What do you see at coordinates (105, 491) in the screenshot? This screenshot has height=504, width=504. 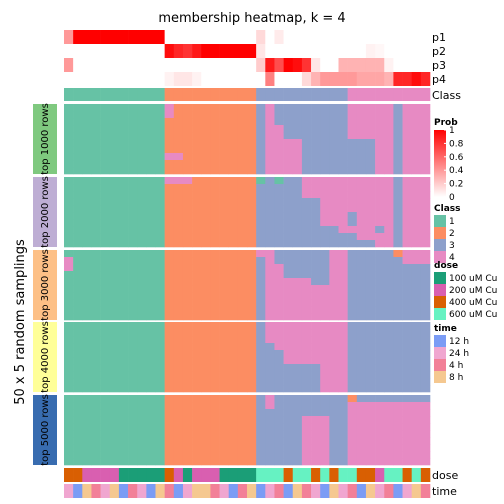 I see `time-cell` at bounding box center [105, 491].